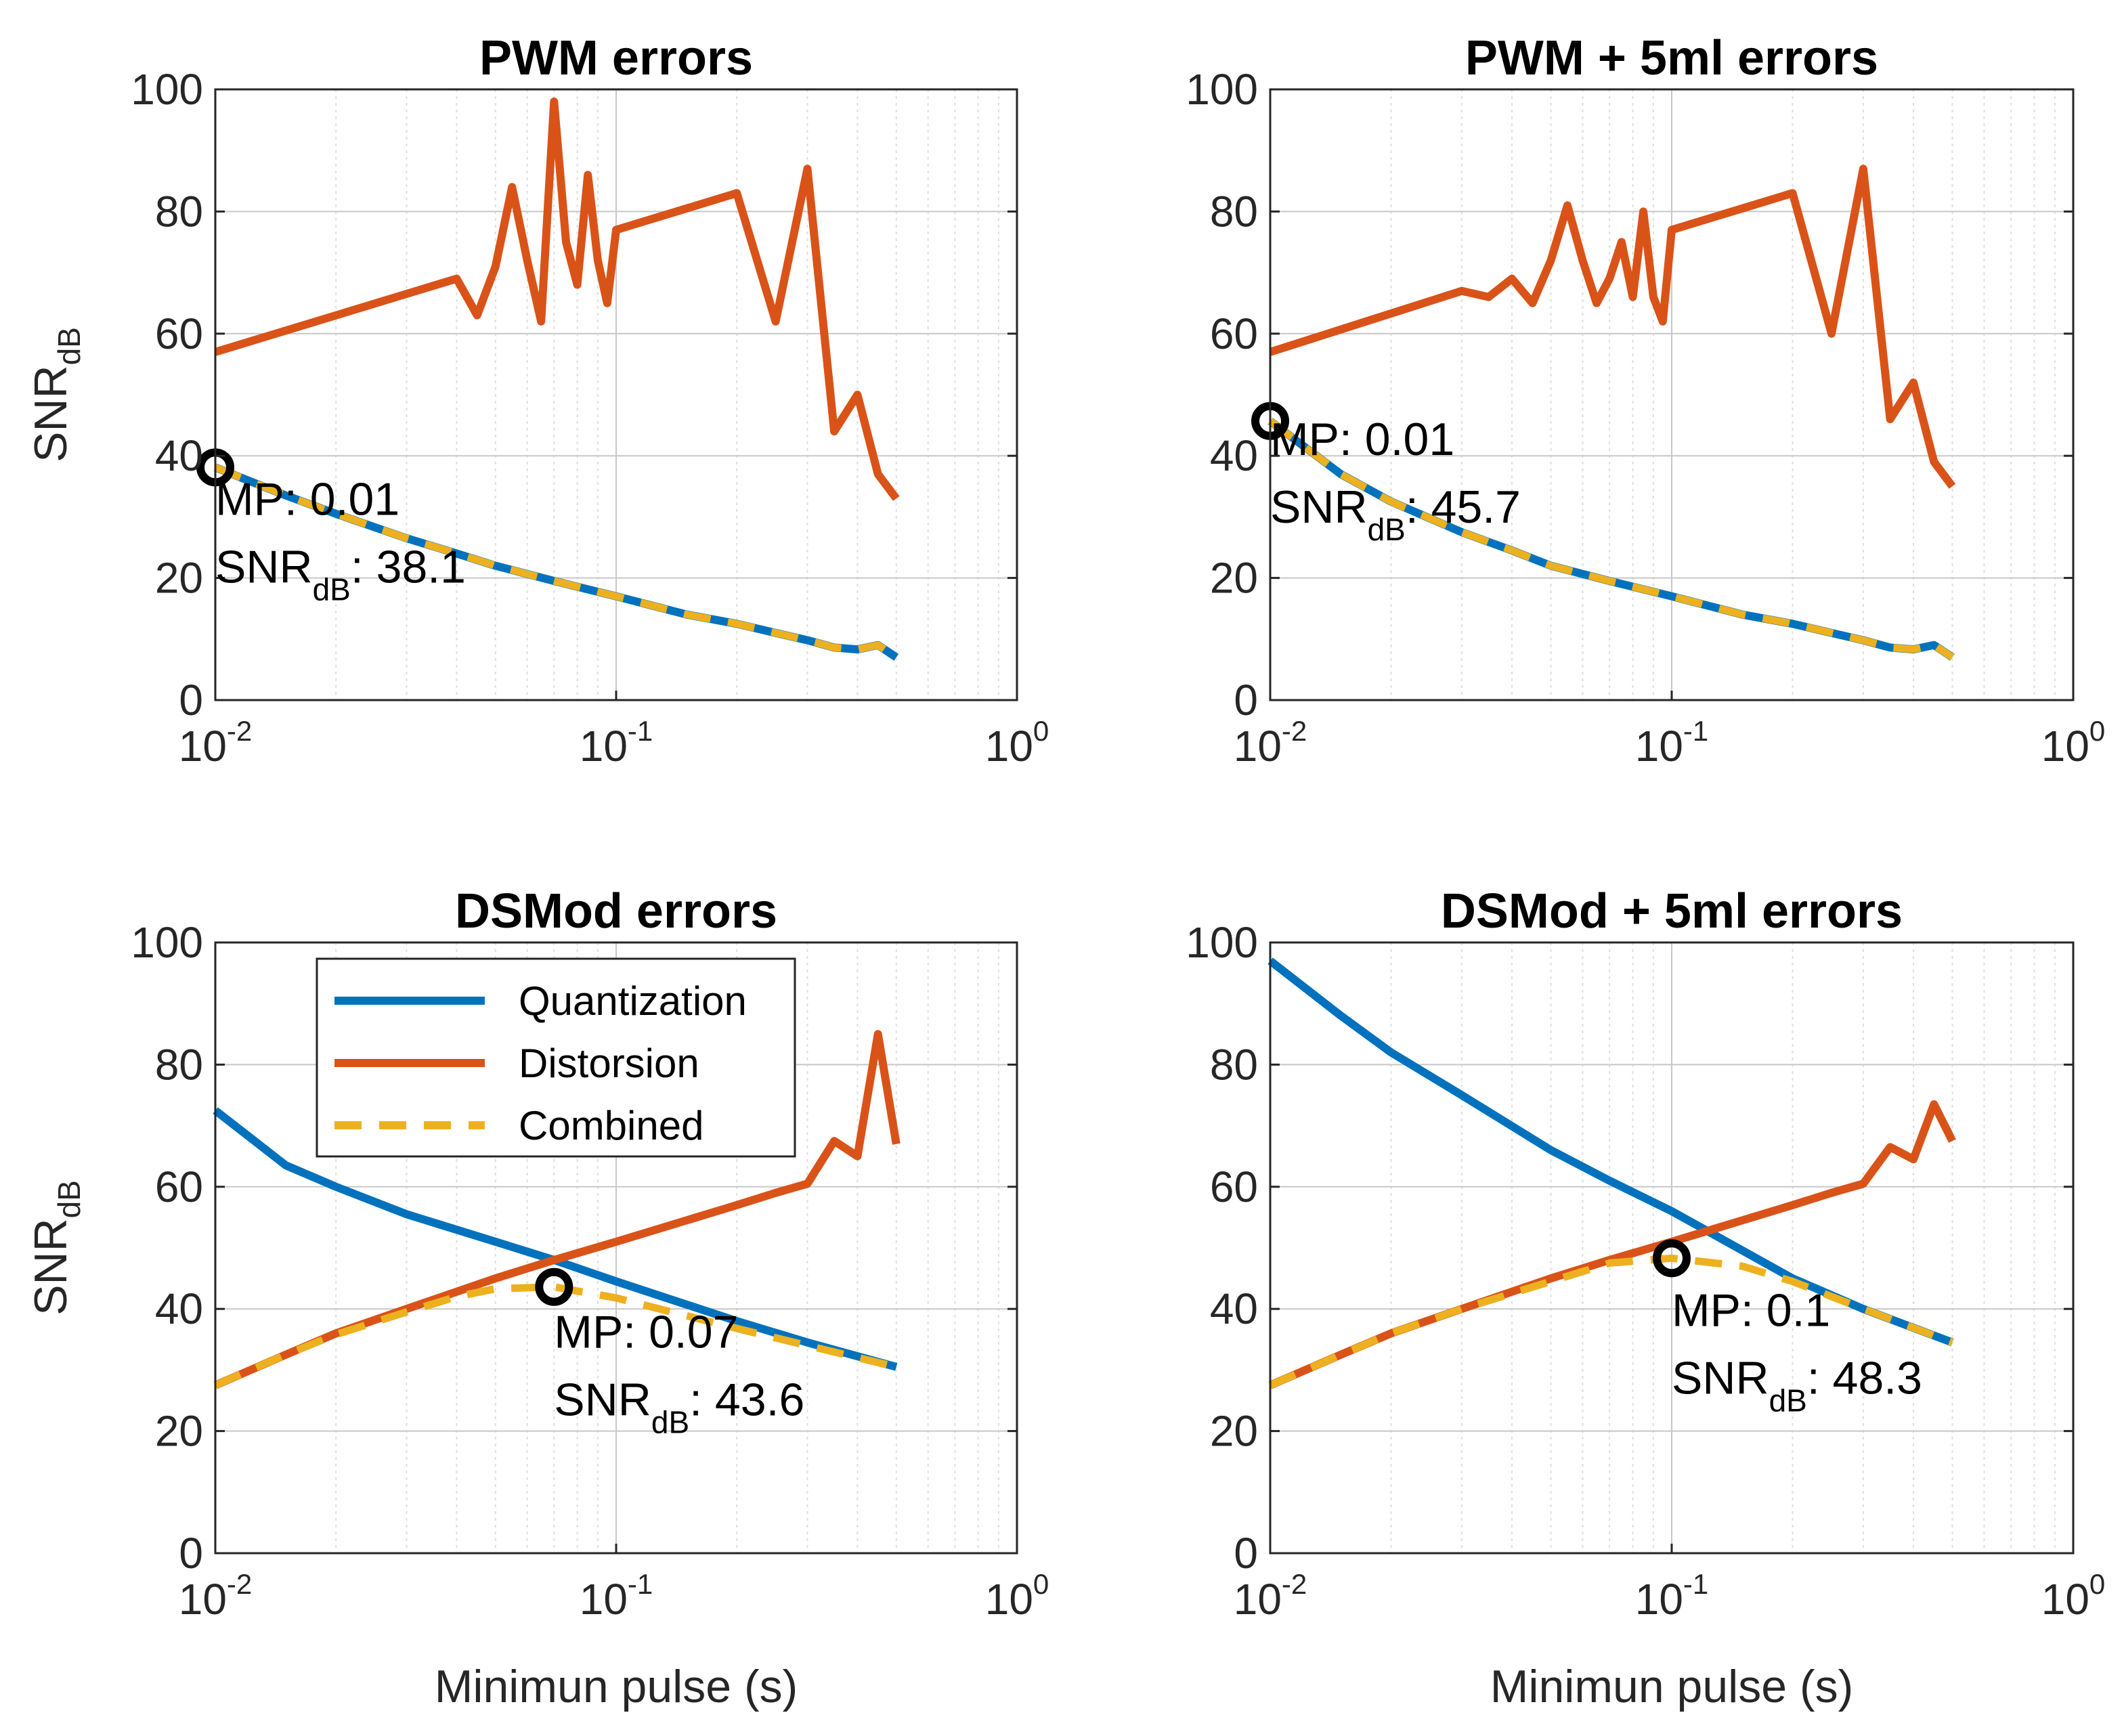  What do you see at coordinates (1672, 911) in the screenshot?
I see `chart-title: DSMod + 5ml errors` at bounding box center [1672, 911].